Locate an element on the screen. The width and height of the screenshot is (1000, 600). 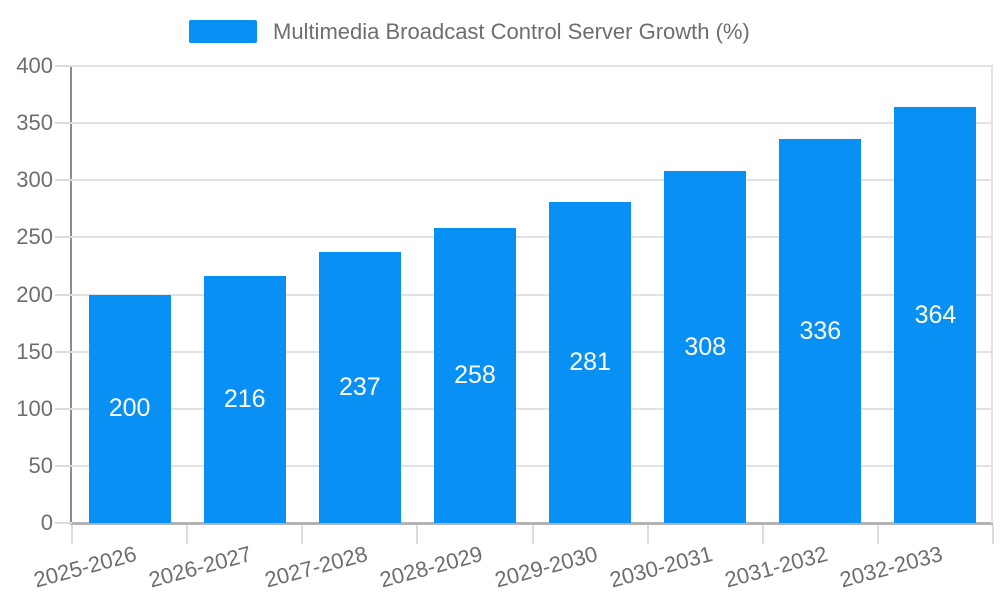
y-tick-label: 300 is located at coordinates (34, 180).